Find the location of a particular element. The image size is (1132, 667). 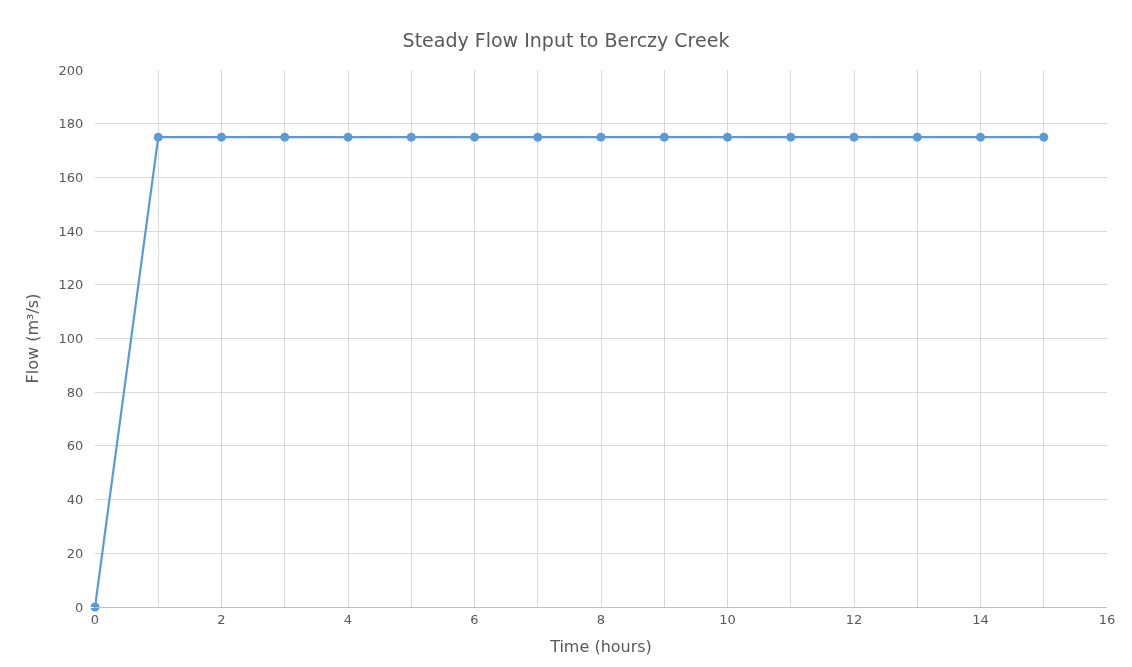

y-tick-label: 200 is located at coordinates (71, 70).